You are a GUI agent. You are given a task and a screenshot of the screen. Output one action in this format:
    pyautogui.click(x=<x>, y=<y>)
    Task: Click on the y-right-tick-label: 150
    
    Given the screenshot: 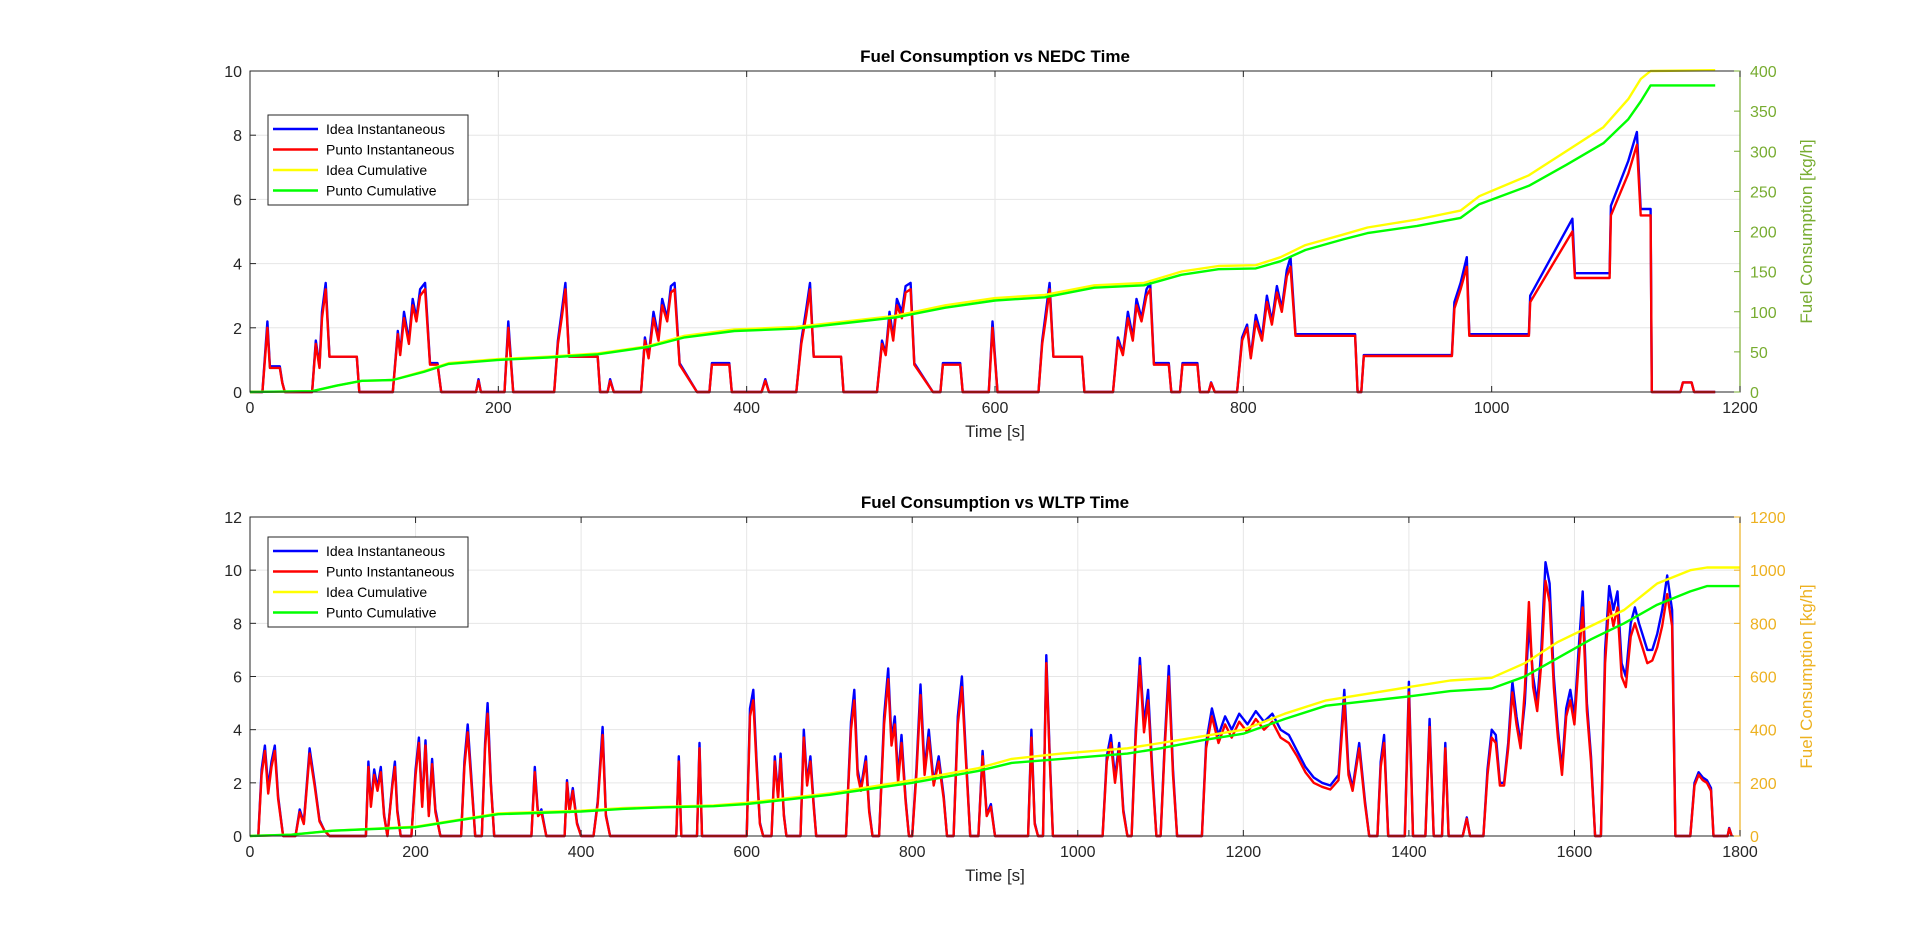 What is the action you would take?
    pyautogui.click(x=1763, y=273)
    